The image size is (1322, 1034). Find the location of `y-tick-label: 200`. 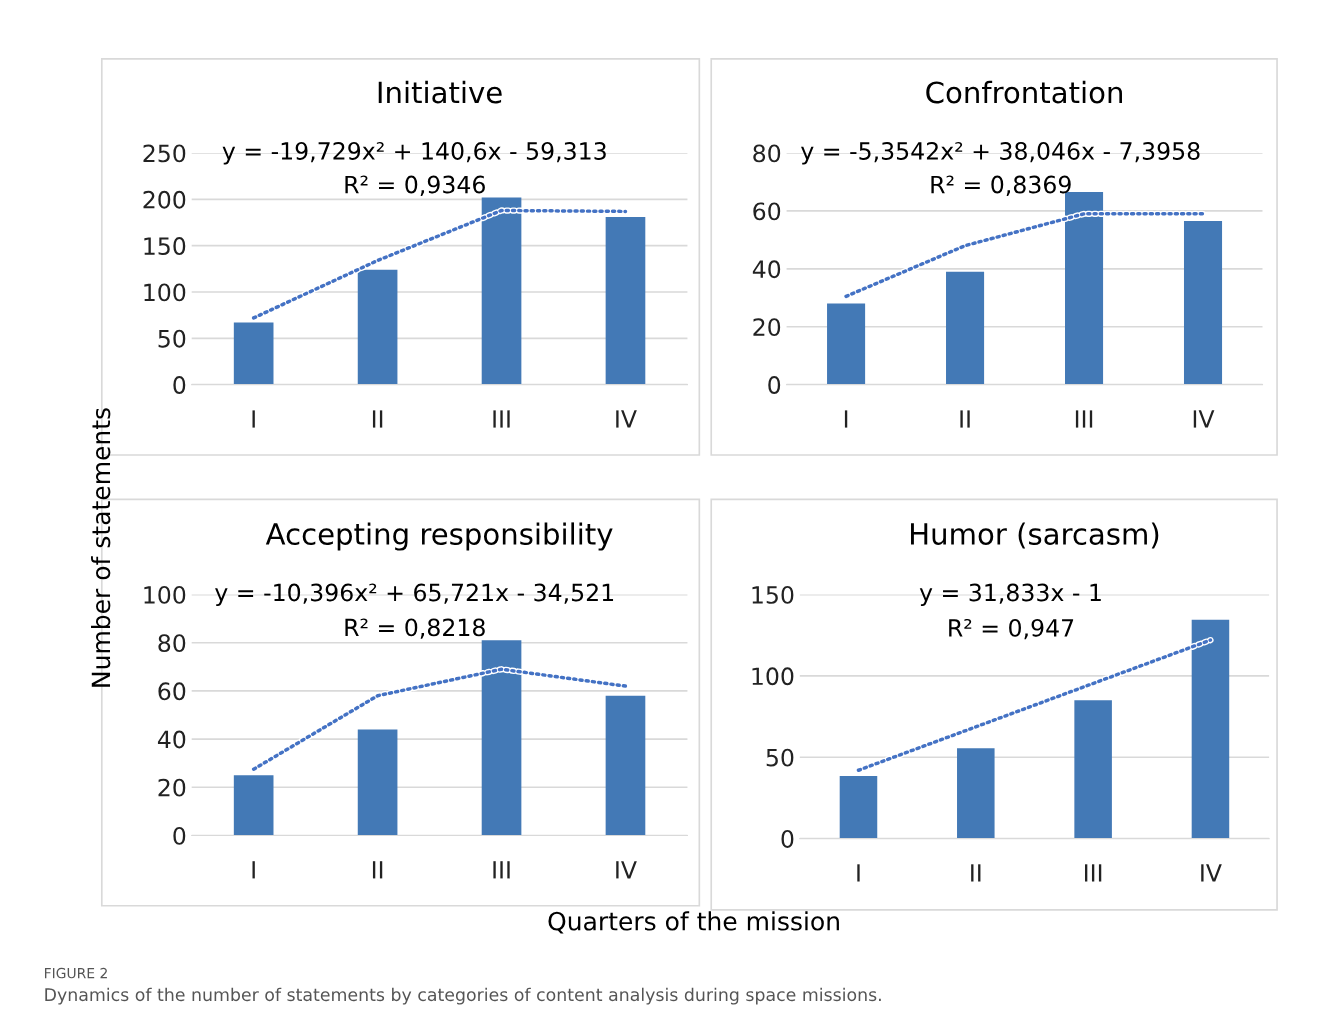

y-tick-label: 200 is located at coordinates (164, 199).